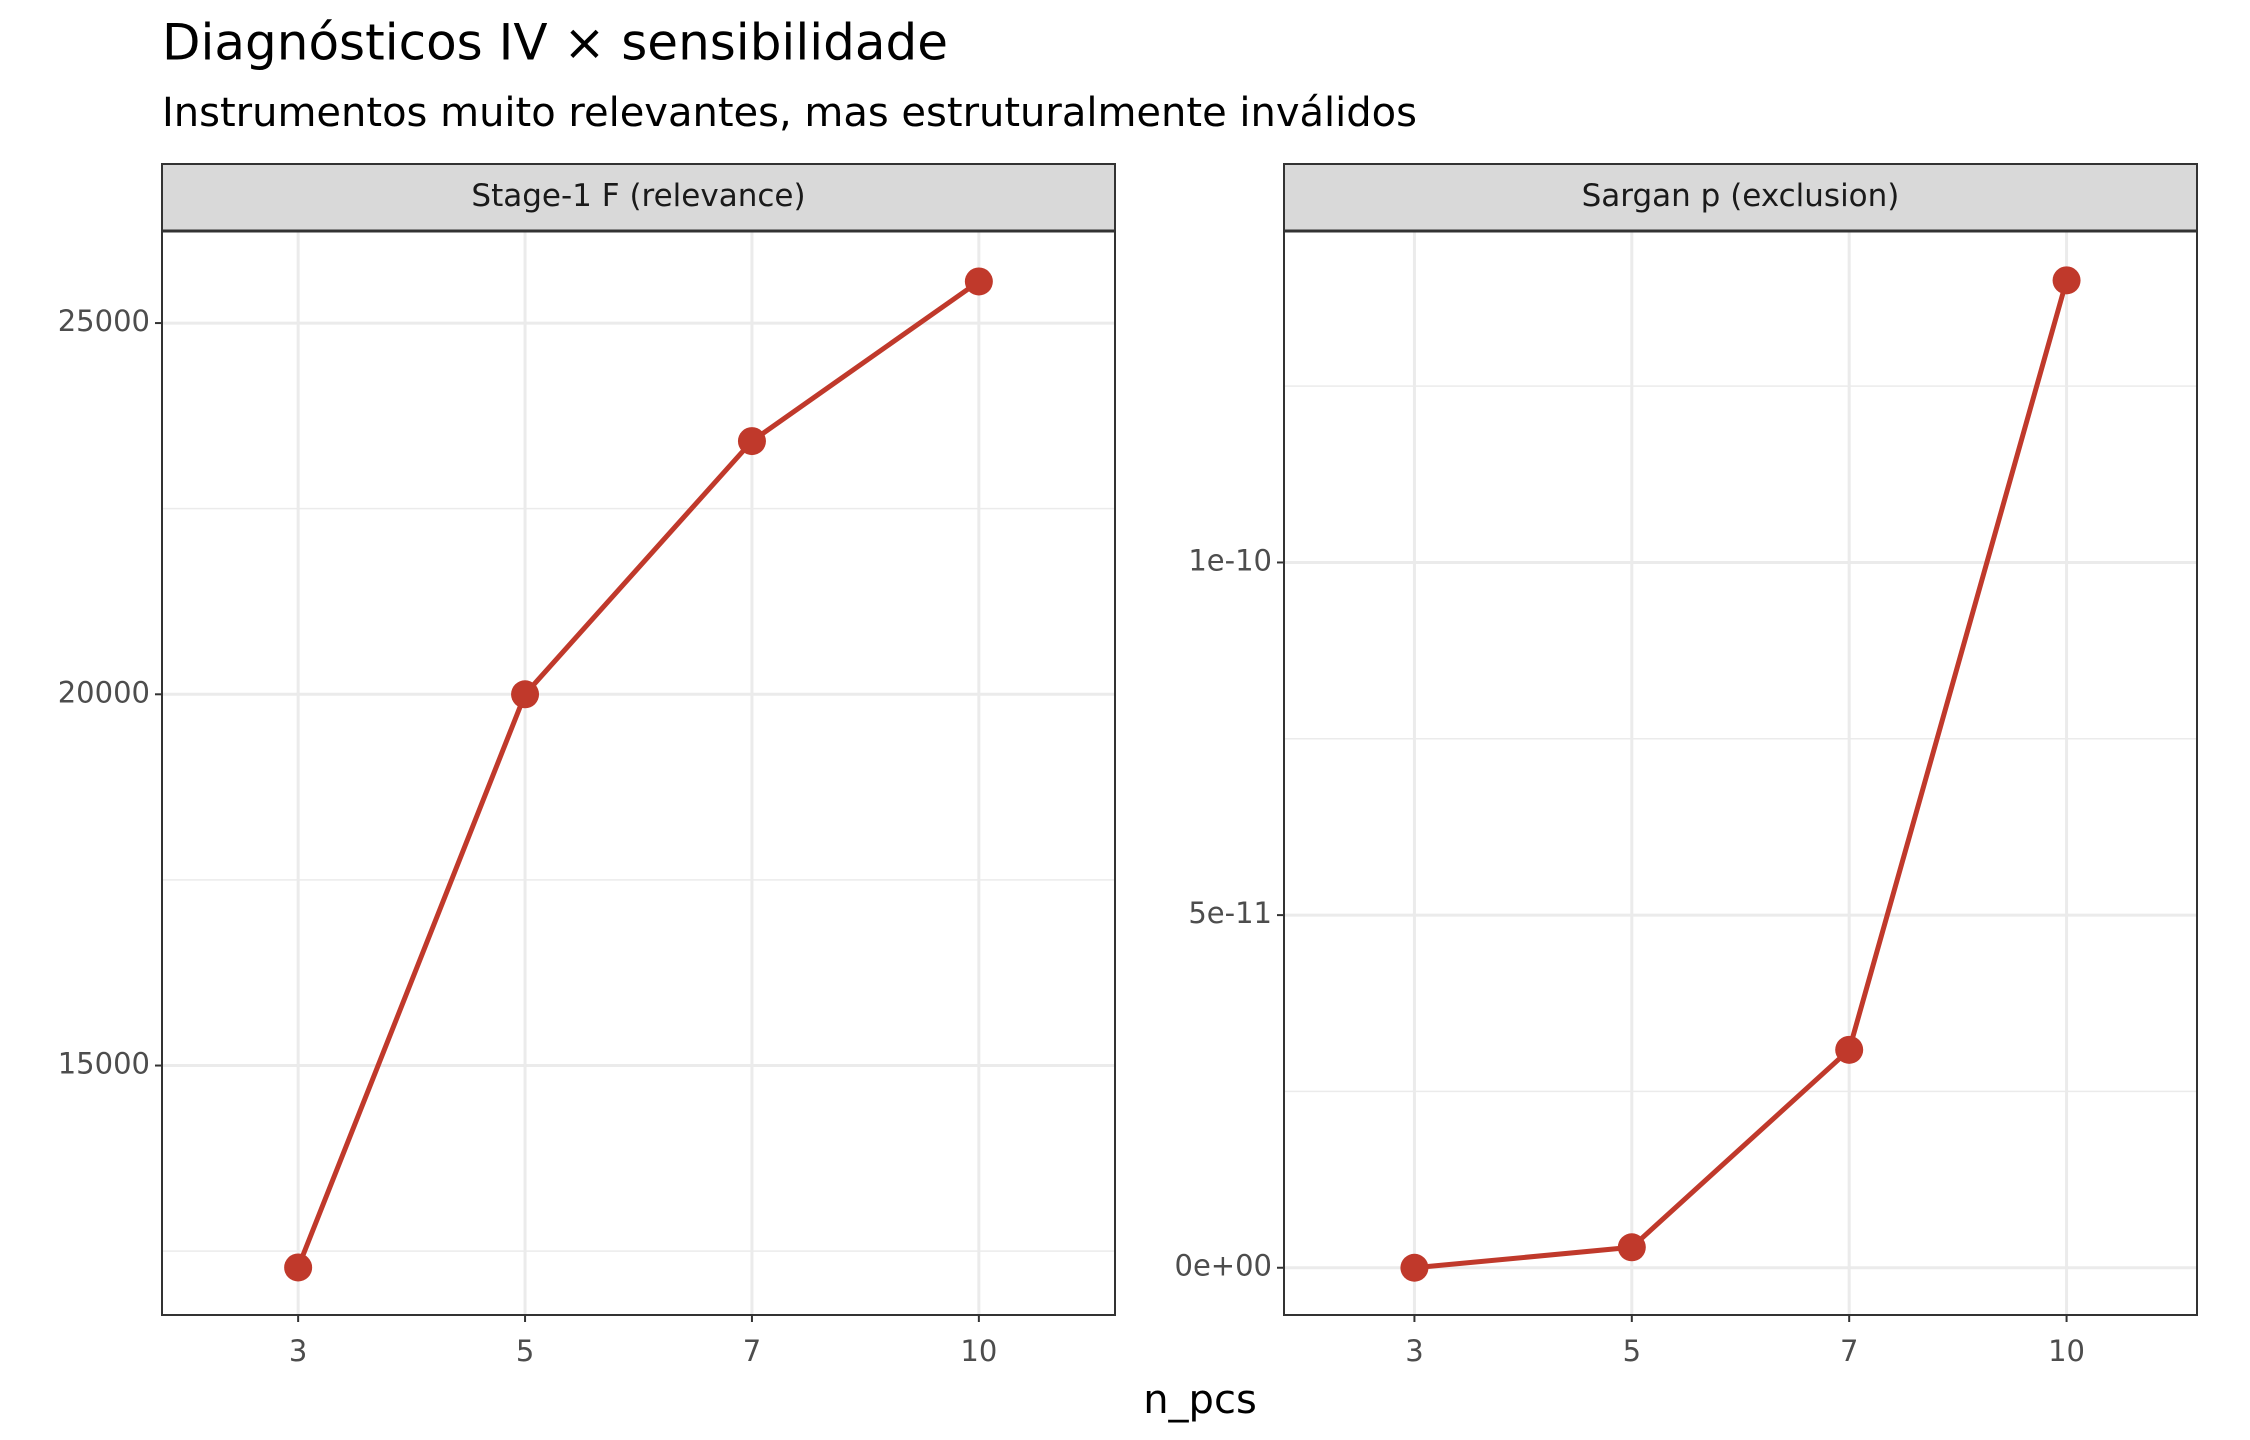 This screenshot has height=1440, width=2250. I want to click on y-tick-label: 20000, so click(104, 692).